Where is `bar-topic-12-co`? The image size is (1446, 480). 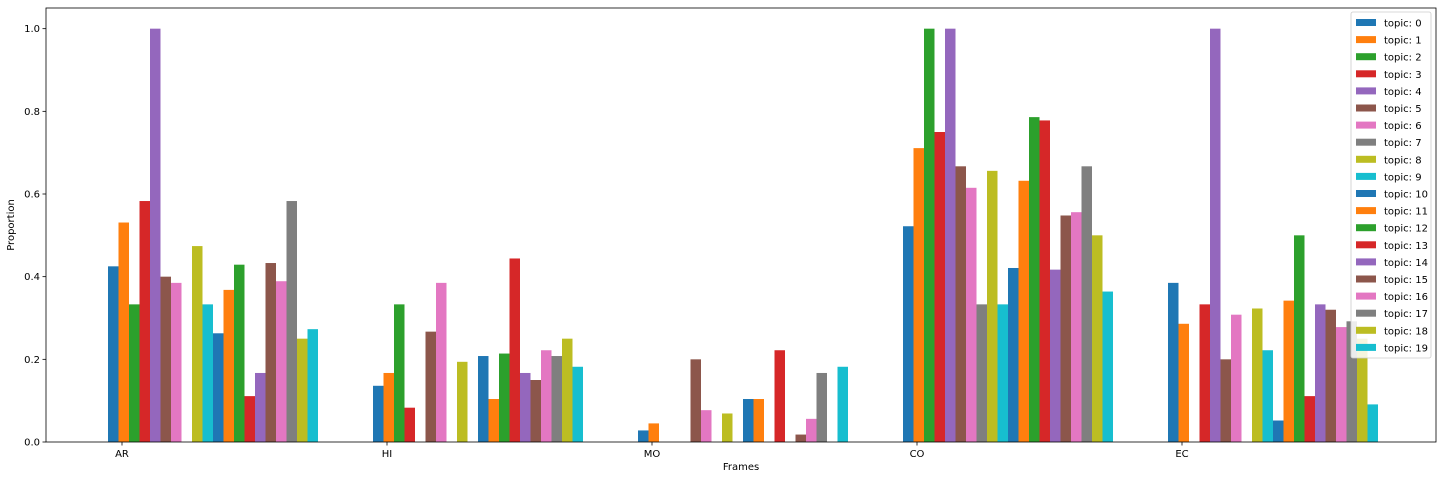
bar-topic-12-co is located at coordinates (1034, 280).